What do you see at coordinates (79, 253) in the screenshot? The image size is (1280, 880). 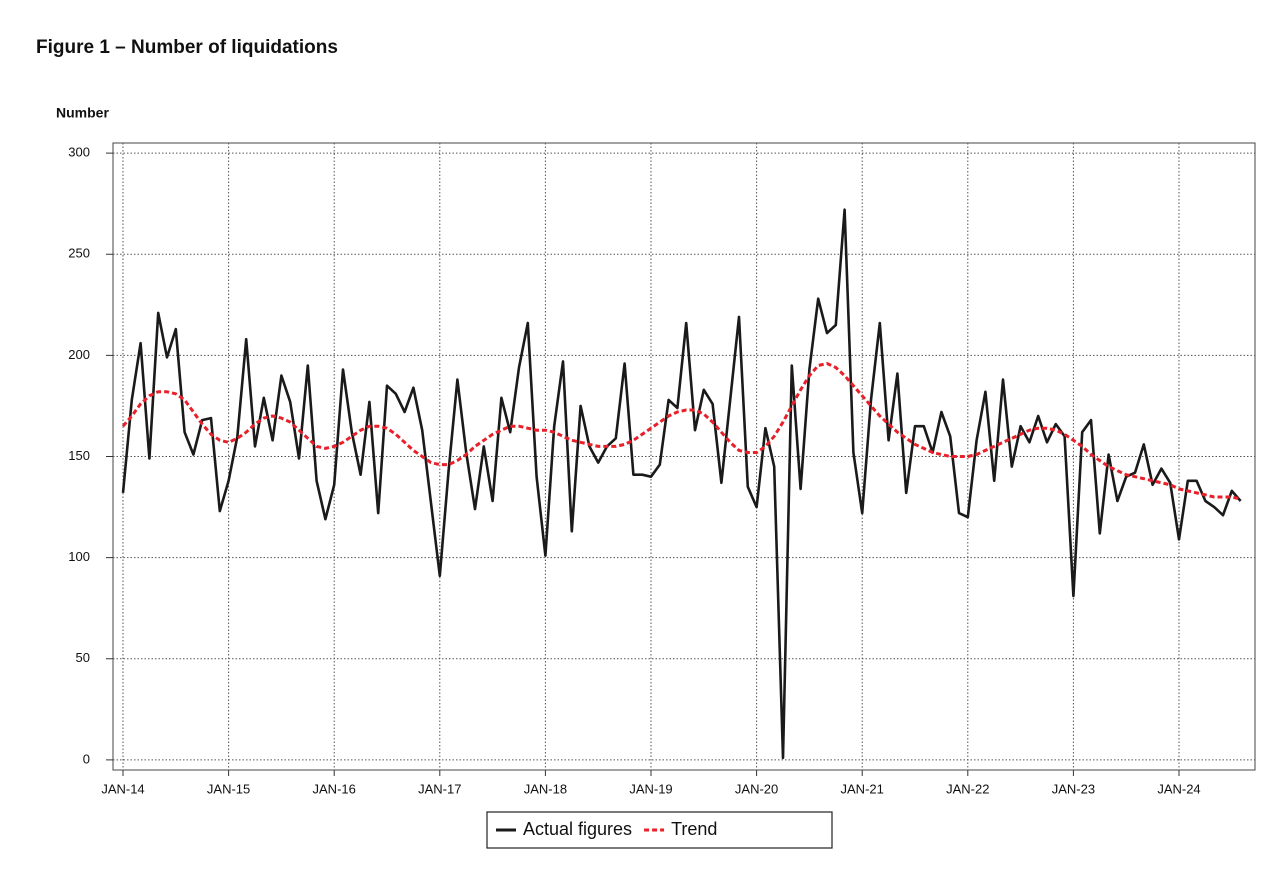 I see `y-tick-label: 250` at bounding box center [79, 253].